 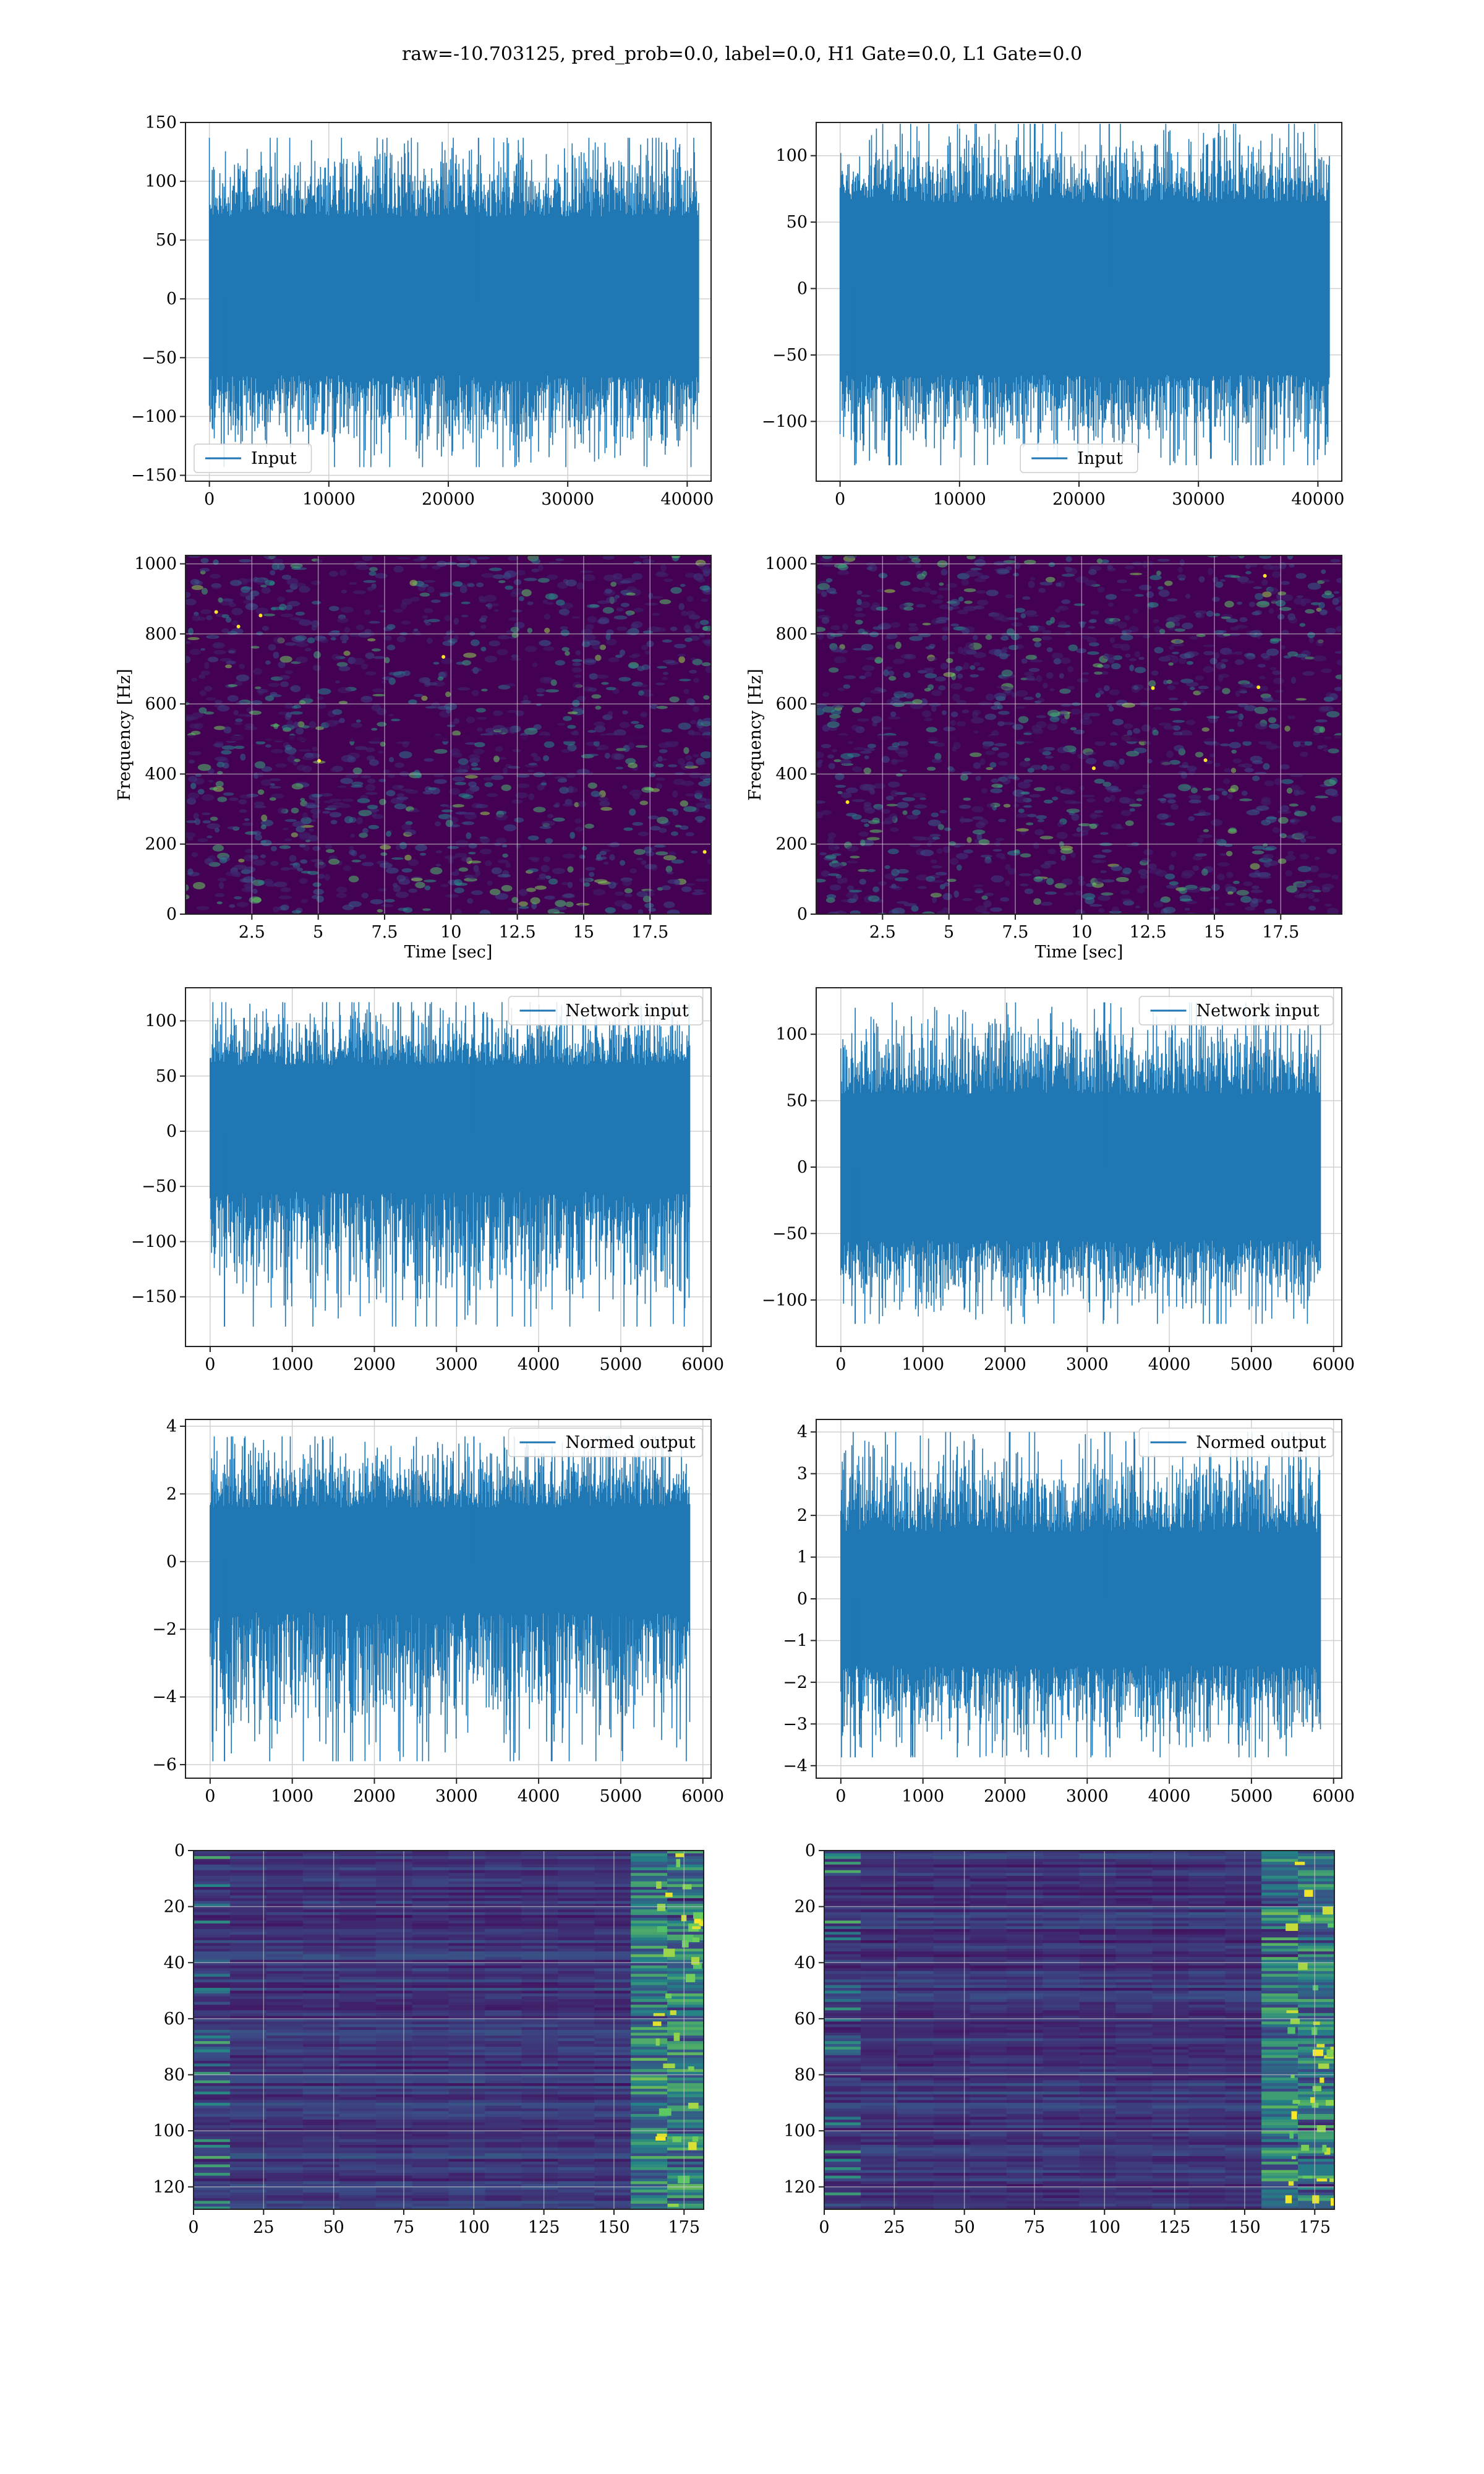 I want to click on chart-features-left: 0 25 50 75 100 125 150 175 0 20 40 60 80 100 120, so click(x=428, y=2039).